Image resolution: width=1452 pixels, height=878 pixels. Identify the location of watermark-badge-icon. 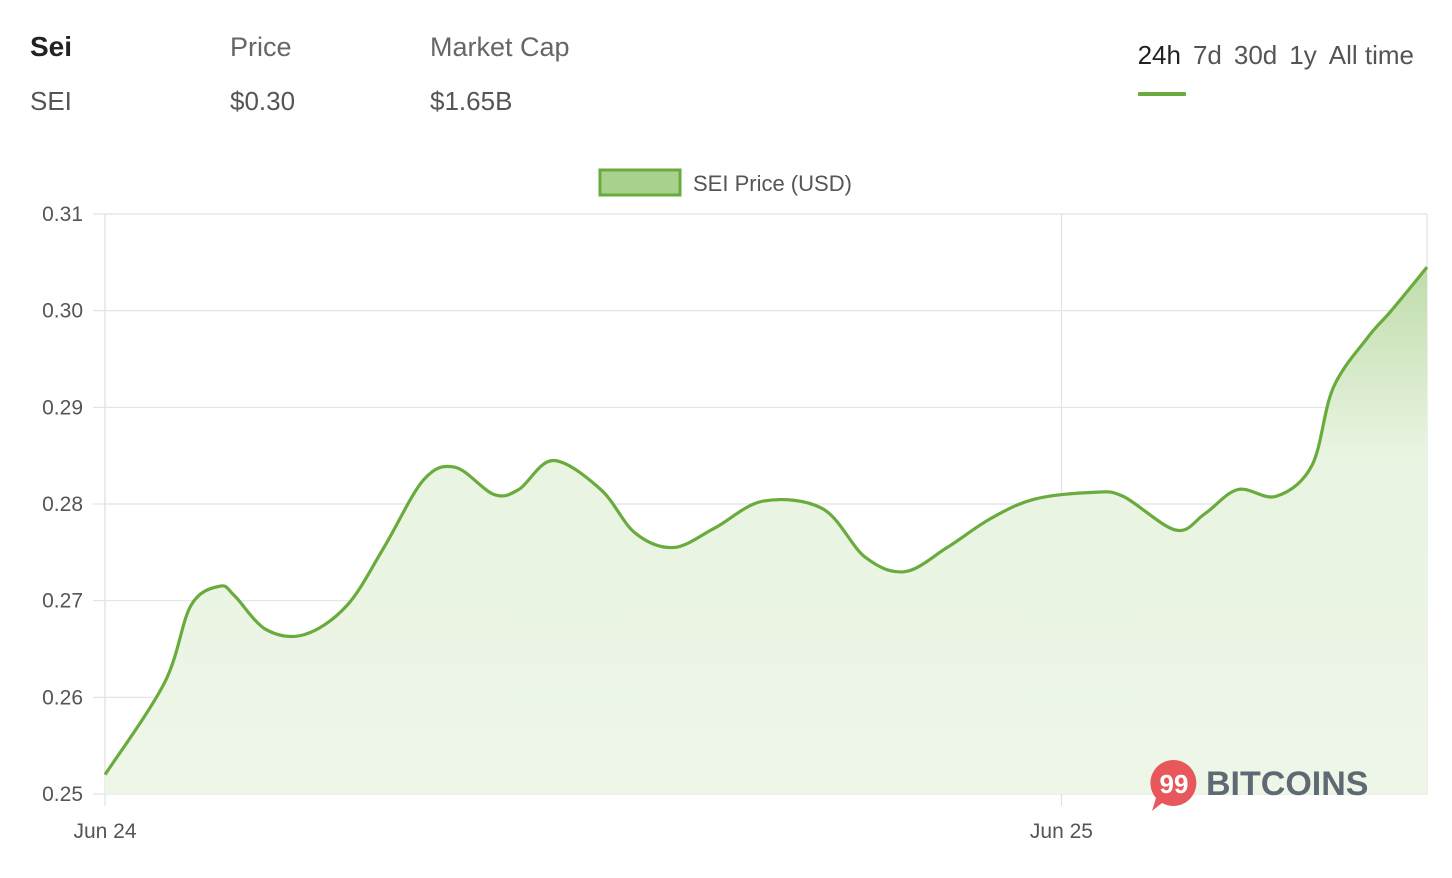
(1173, 785).